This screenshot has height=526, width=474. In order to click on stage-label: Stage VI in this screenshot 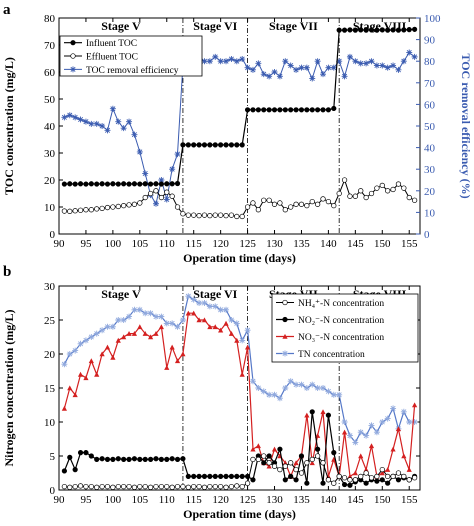, I will do `click(215, 26)`.